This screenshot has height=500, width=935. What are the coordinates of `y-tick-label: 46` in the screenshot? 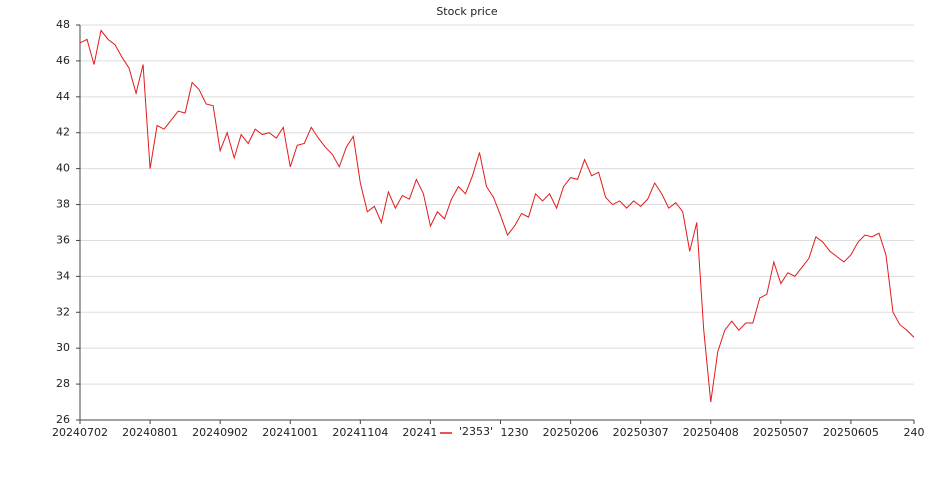 It's located at (63, 60).